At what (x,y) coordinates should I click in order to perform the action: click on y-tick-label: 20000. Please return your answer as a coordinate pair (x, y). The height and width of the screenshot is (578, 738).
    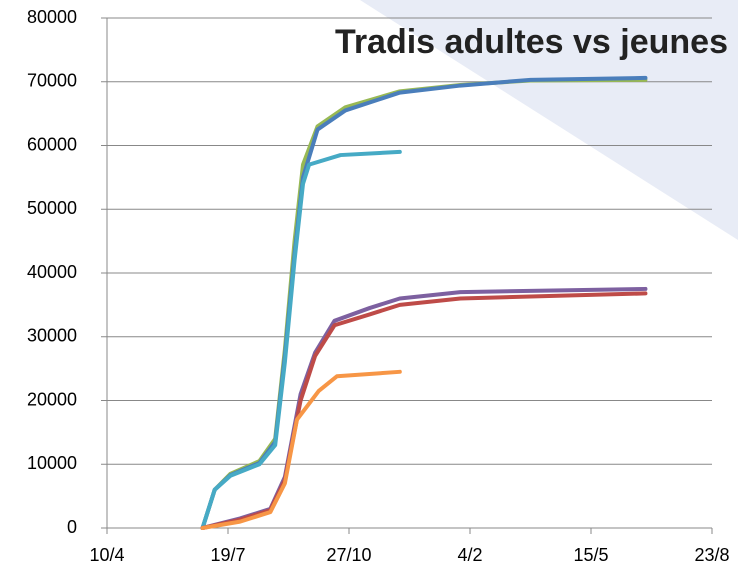
    Looking at the image, I should click on (52, 399).